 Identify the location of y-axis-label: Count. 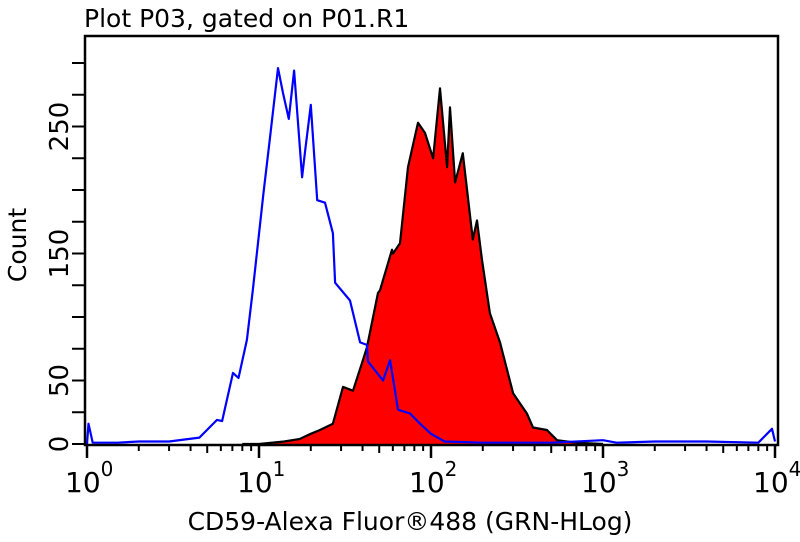
(17, 245).